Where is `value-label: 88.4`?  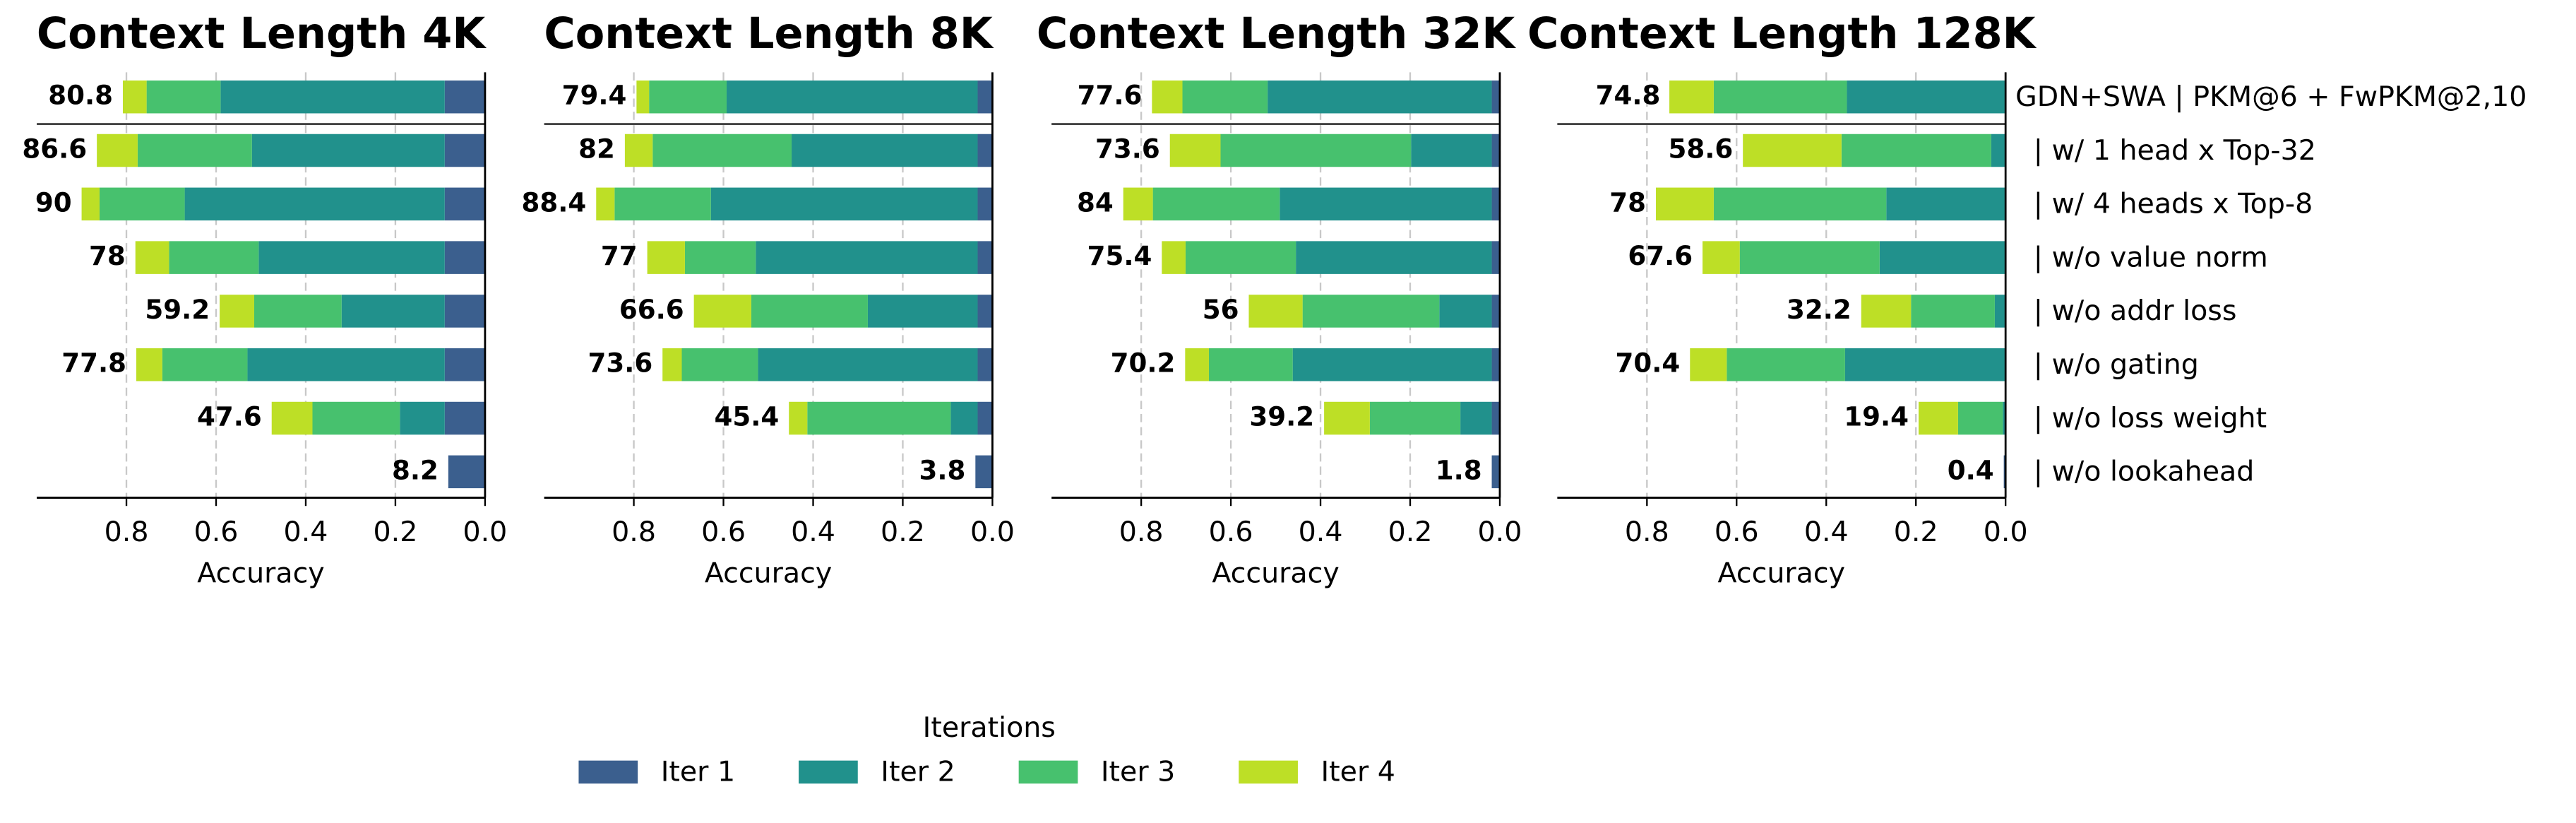 value-label: 88.4 is located at coordinates (554, 202).